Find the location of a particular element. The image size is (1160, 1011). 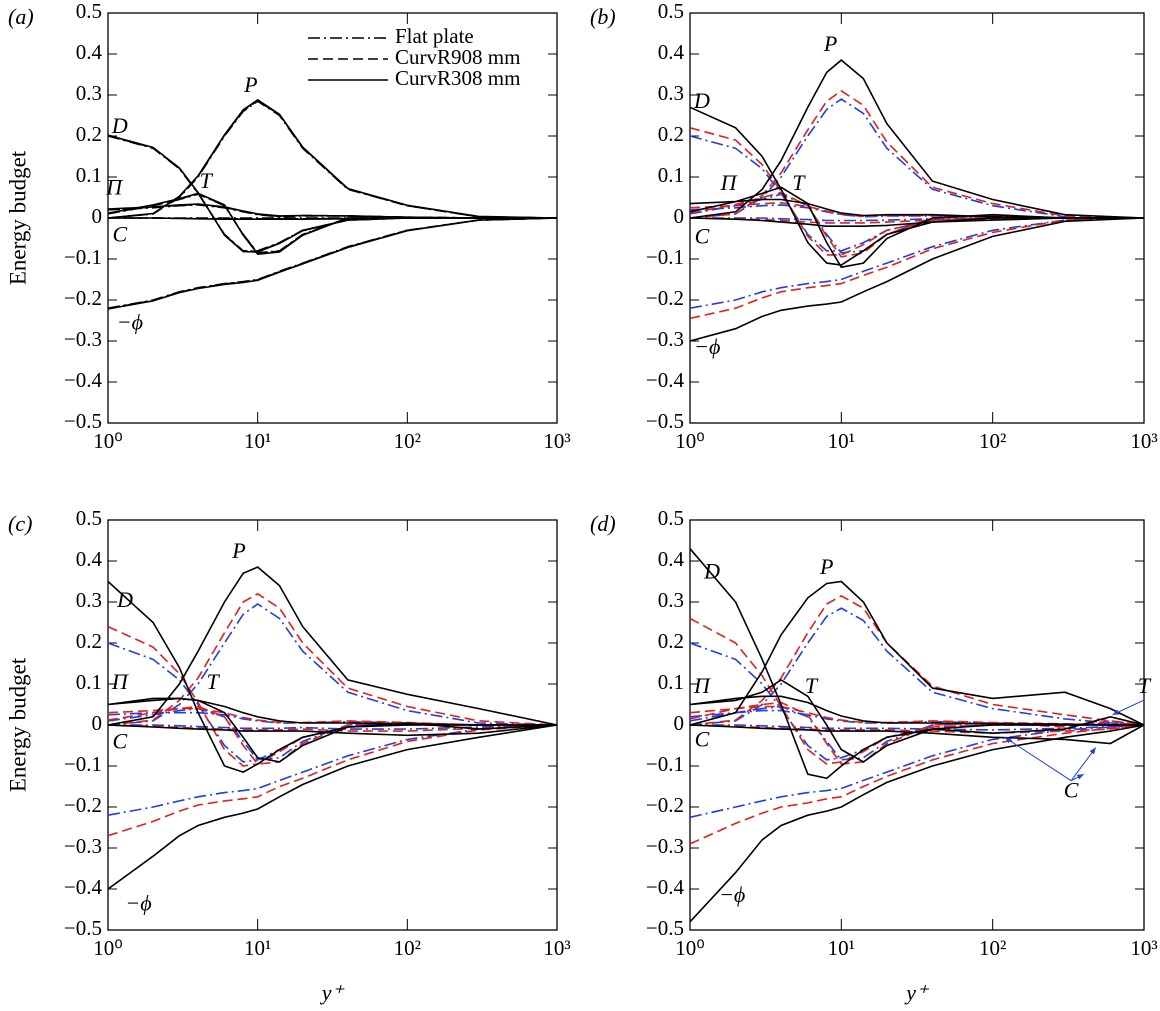

legend-label: Flat plate is located at coordinates (434, 36).